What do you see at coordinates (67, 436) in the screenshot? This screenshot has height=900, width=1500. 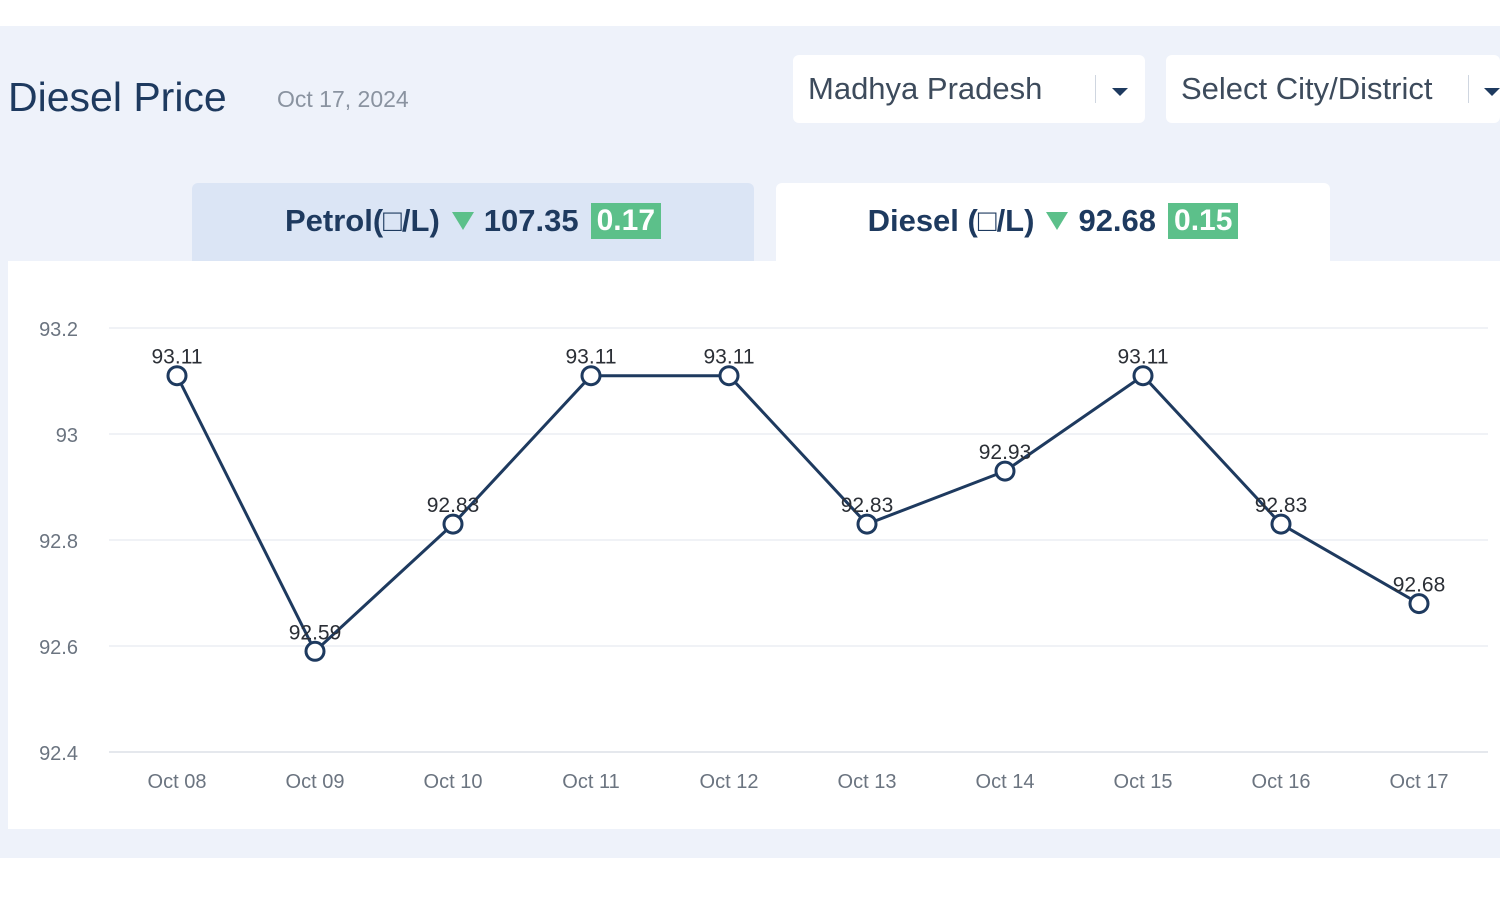 I see `y-tick-label: 93` at bounding box center [67, 436].